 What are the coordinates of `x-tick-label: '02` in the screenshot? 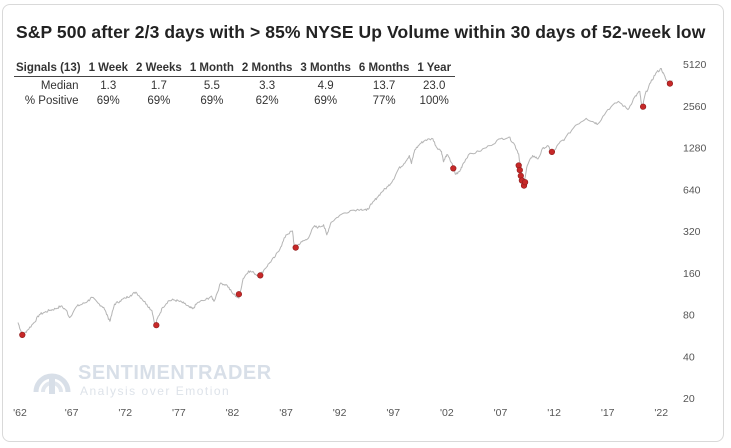 It's located at (447, 413).